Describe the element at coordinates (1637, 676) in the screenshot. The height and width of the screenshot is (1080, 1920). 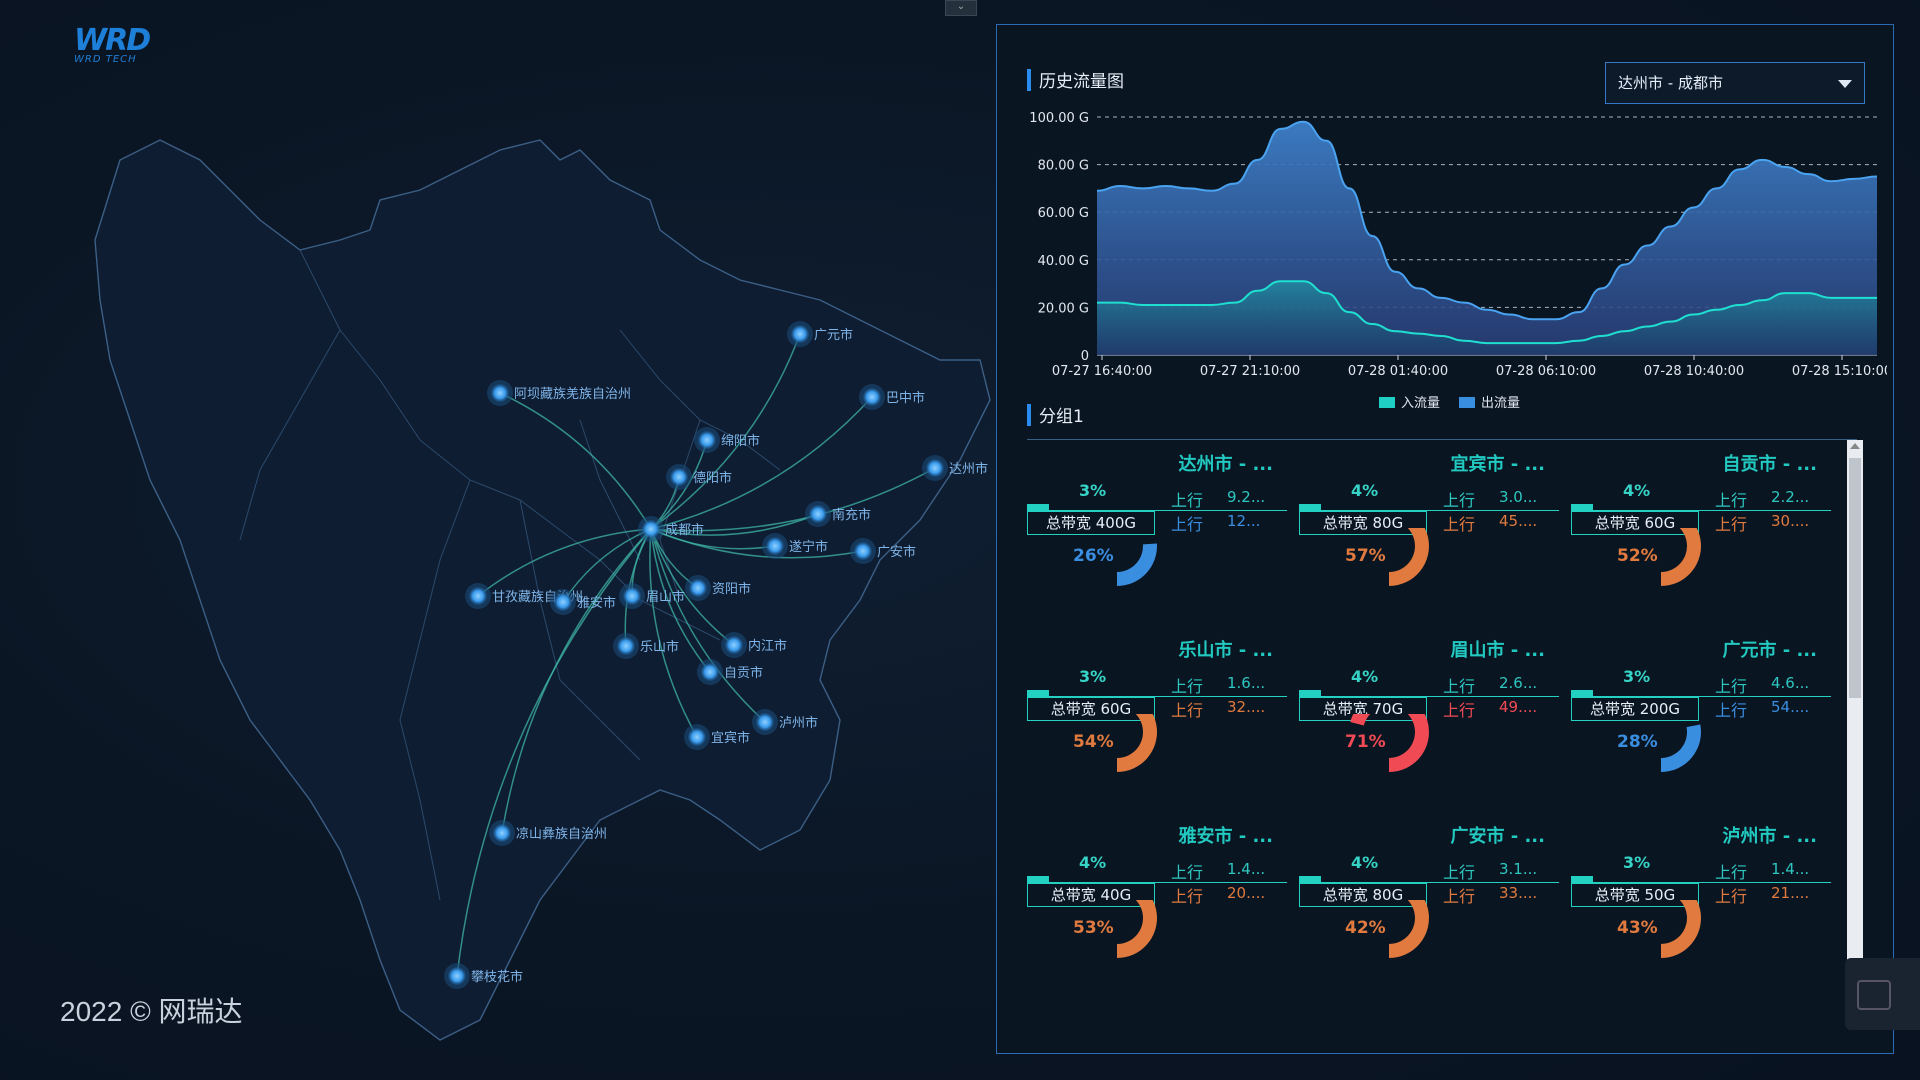
I see `card-percent: 3%` at that location.